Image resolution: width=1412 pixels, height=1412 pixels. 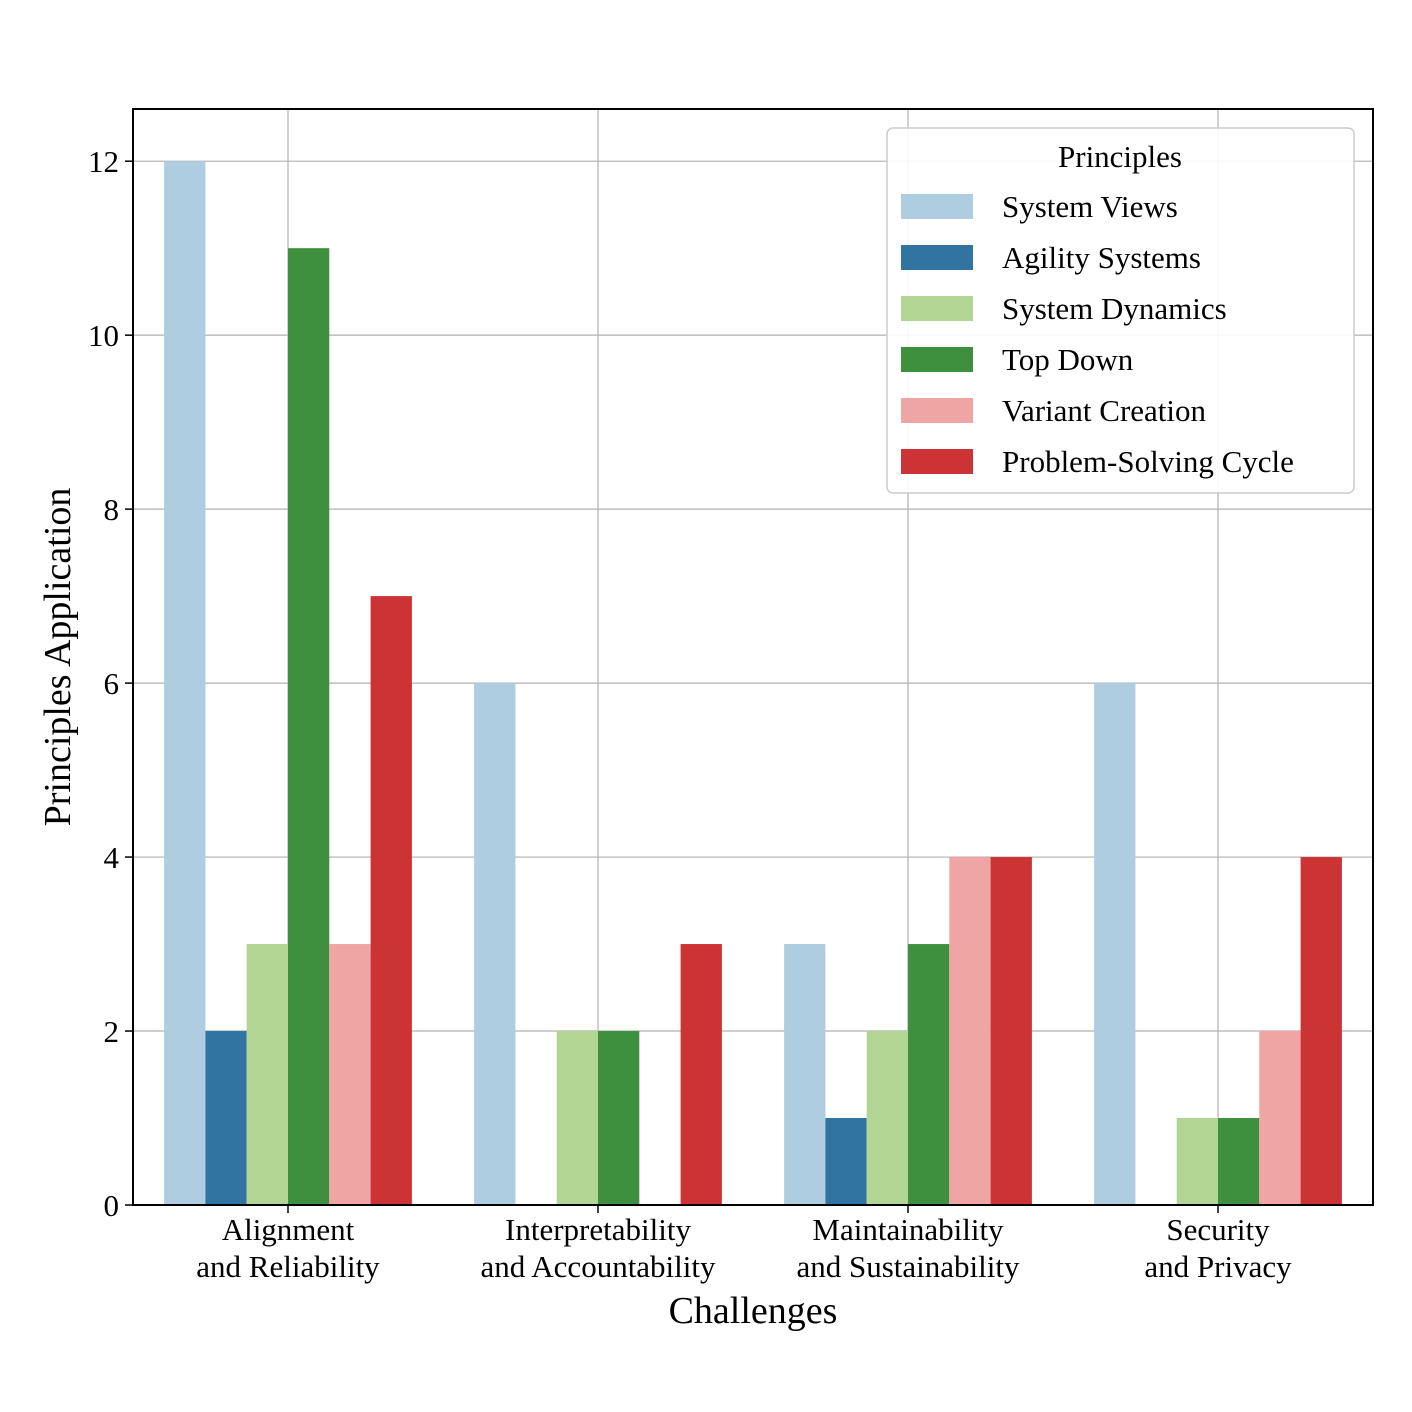 I want to click on y-tick-label: 2, so click(x=112, y=1031).